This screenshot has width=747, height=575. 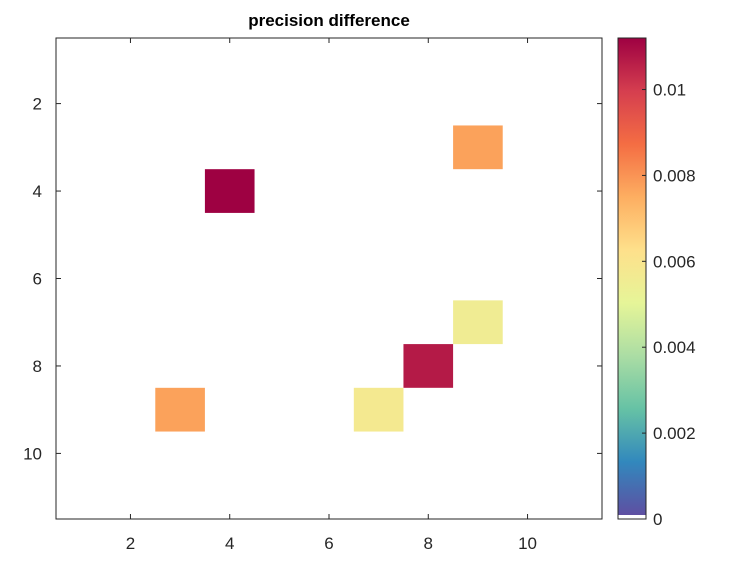 I want to click on colorbar-frame, so click(x=632, y=278).